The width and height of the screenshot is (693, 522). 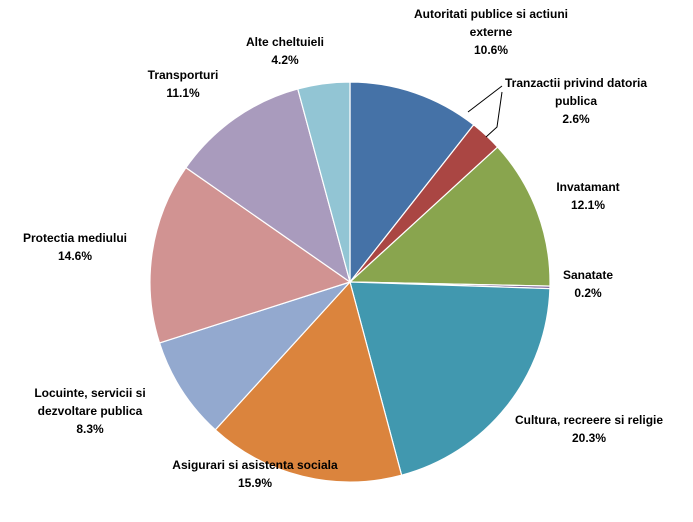 I want to click on pie-slice-autoritati-publice-si-actiuni-externe, so click(x=412, y=182).